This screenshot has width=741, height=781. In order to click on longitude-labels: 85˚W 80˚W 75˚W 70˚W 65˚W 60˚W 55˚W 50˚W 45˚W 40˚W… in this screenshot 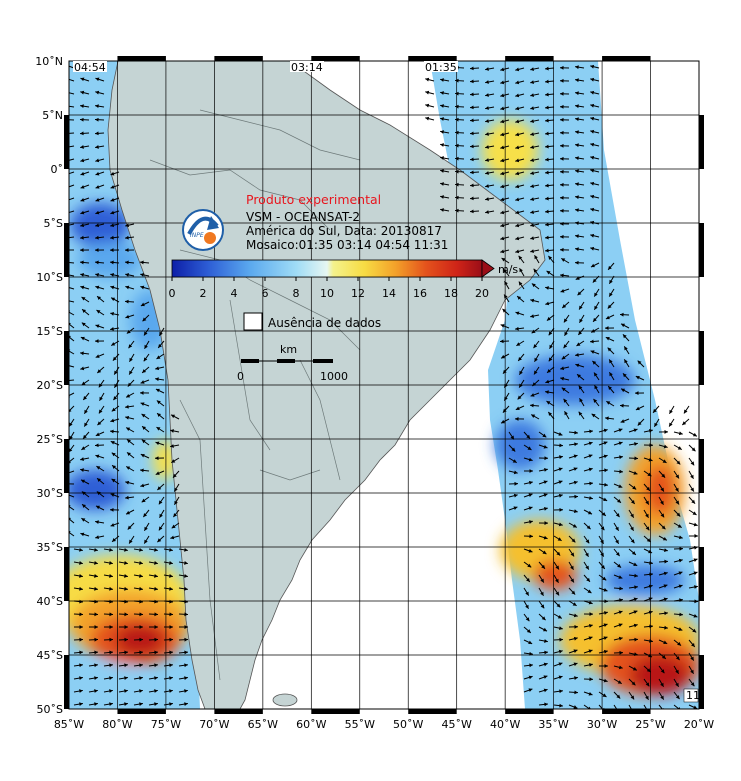, I will do `click(384, 724)`.